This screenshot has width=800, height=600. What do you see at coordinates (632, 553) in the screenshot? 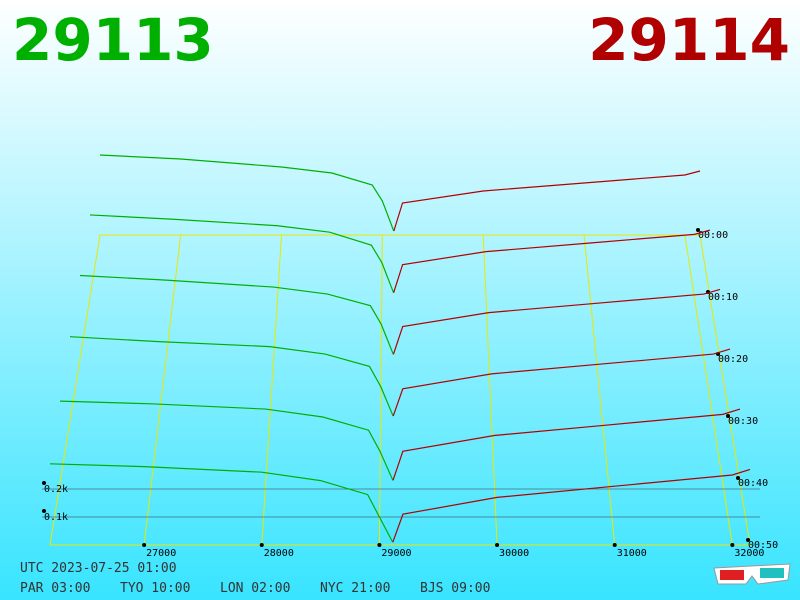
I see `x-tick-label: 31000` at bounding box center [632, 553].